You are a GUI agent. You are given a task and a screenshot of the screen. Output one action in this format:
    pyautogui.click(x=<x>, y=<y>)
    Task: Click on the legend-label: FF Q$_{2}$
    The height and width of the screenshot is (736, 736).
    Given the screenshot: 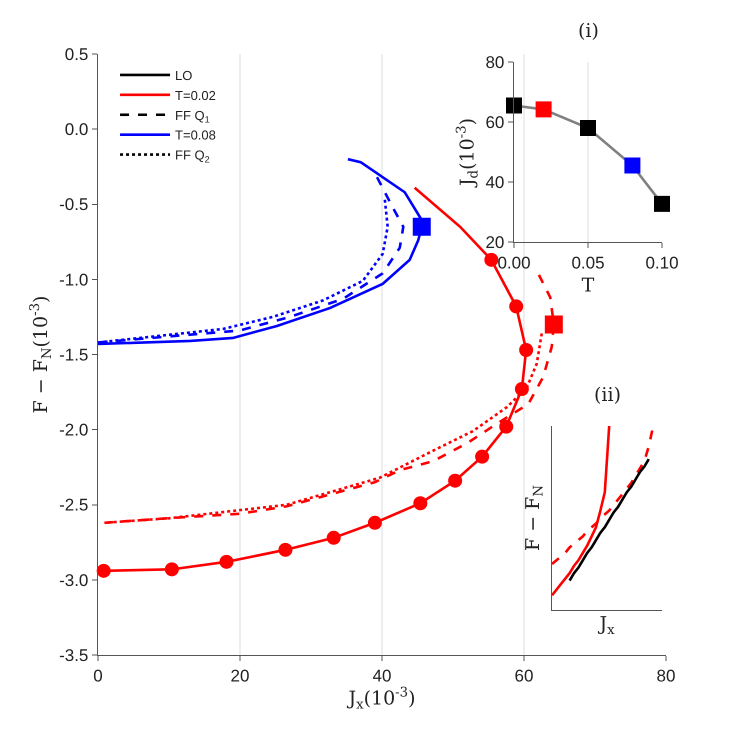 What is the action you would take?
    pyautogui.click(x=192, y=156)
    